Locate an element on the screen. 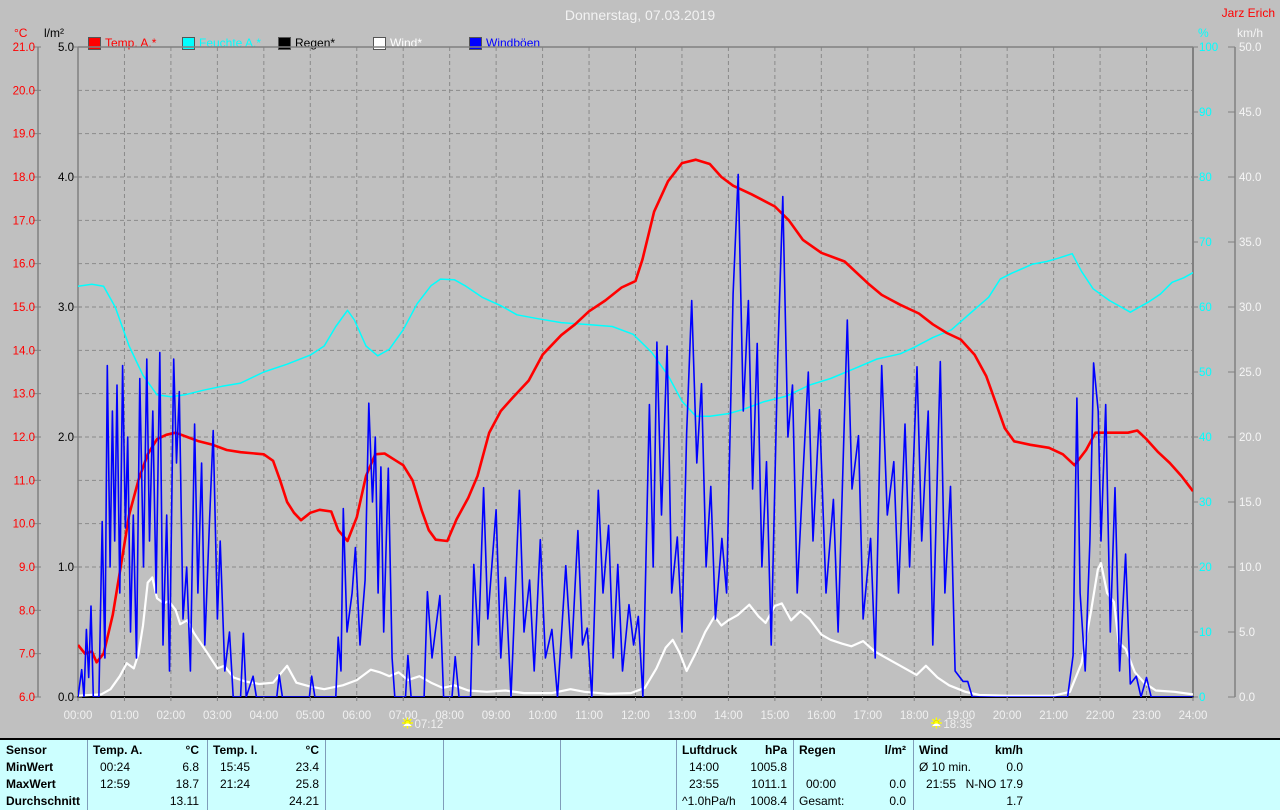  rain_lm2-tick-label: 3.0 is located at coordinates (66, 308).